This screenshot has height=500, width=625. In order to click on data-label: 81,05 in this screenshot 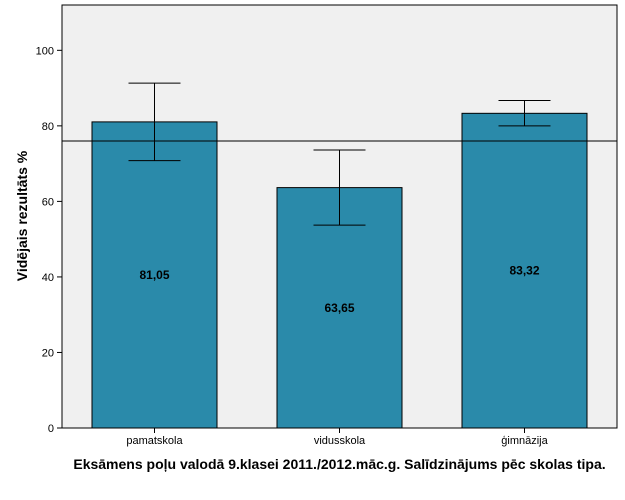, I will do `click(154, 275)`.